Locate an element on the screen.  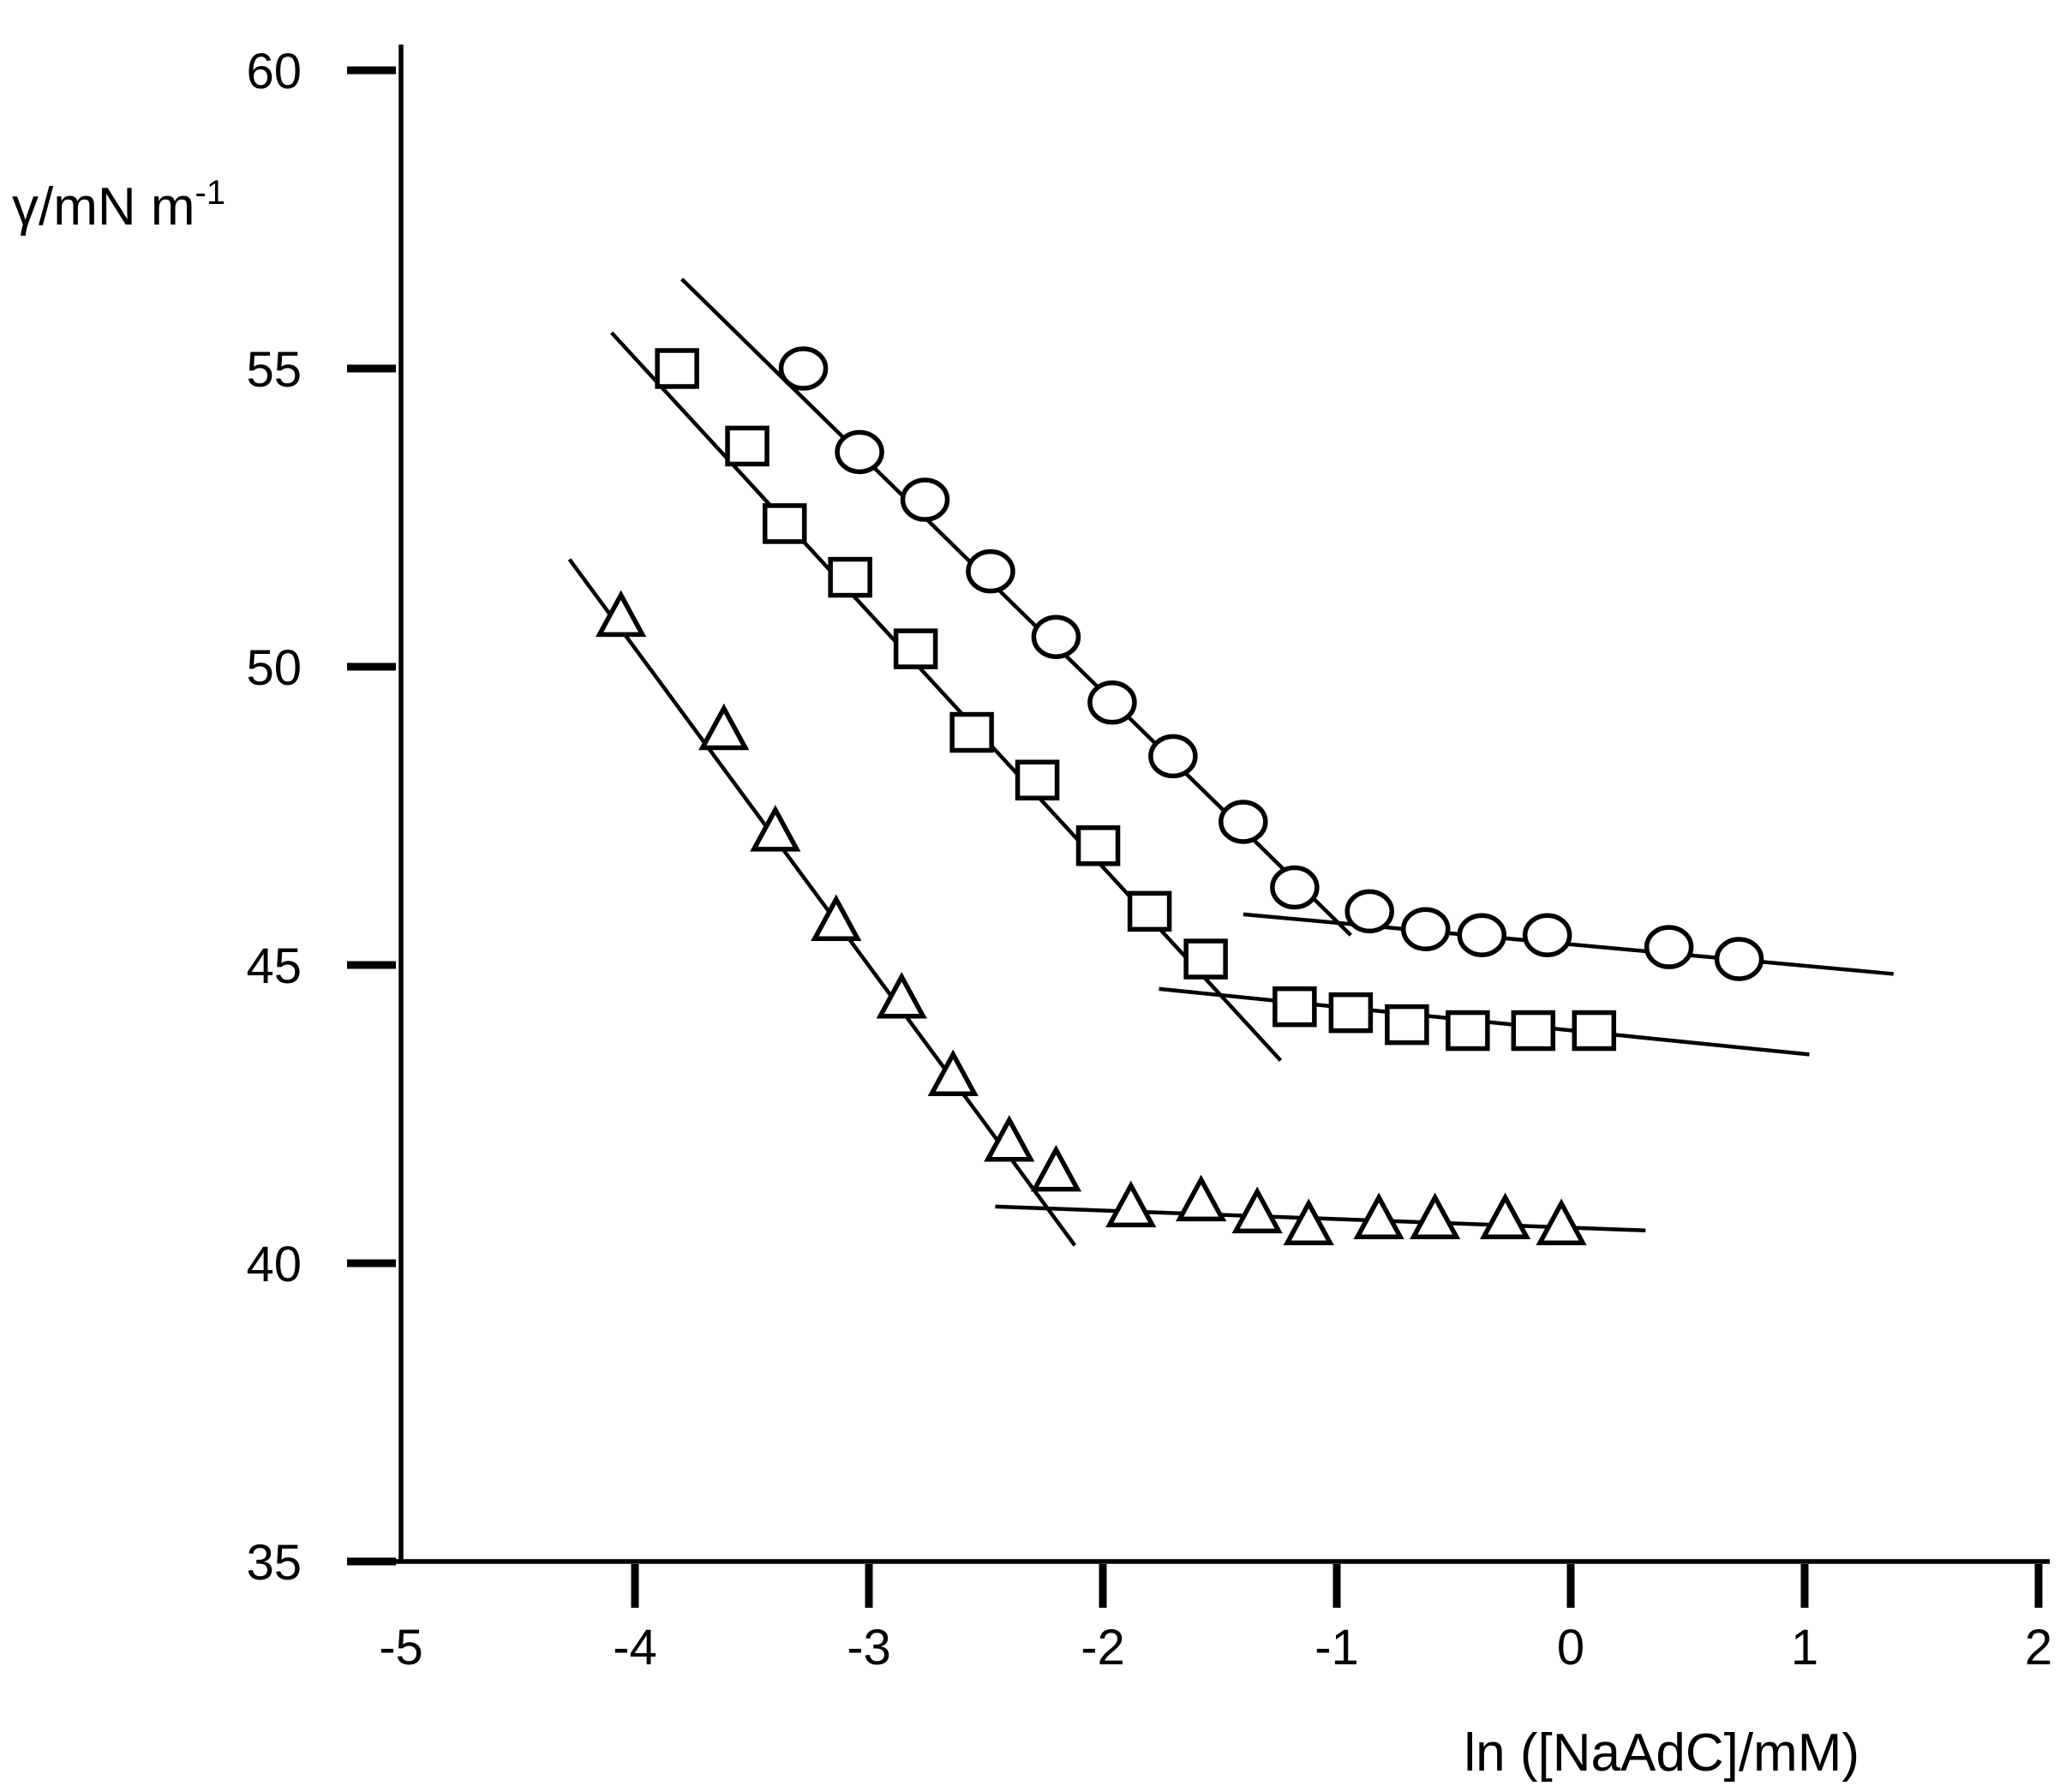
y-tick-label: 40 is located at coordinates (274, 1265).